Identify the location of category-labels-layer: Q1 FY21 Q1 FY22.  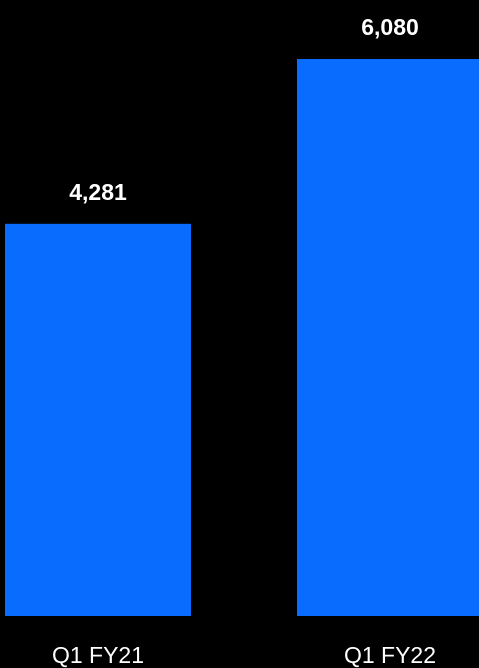
(244, 655).